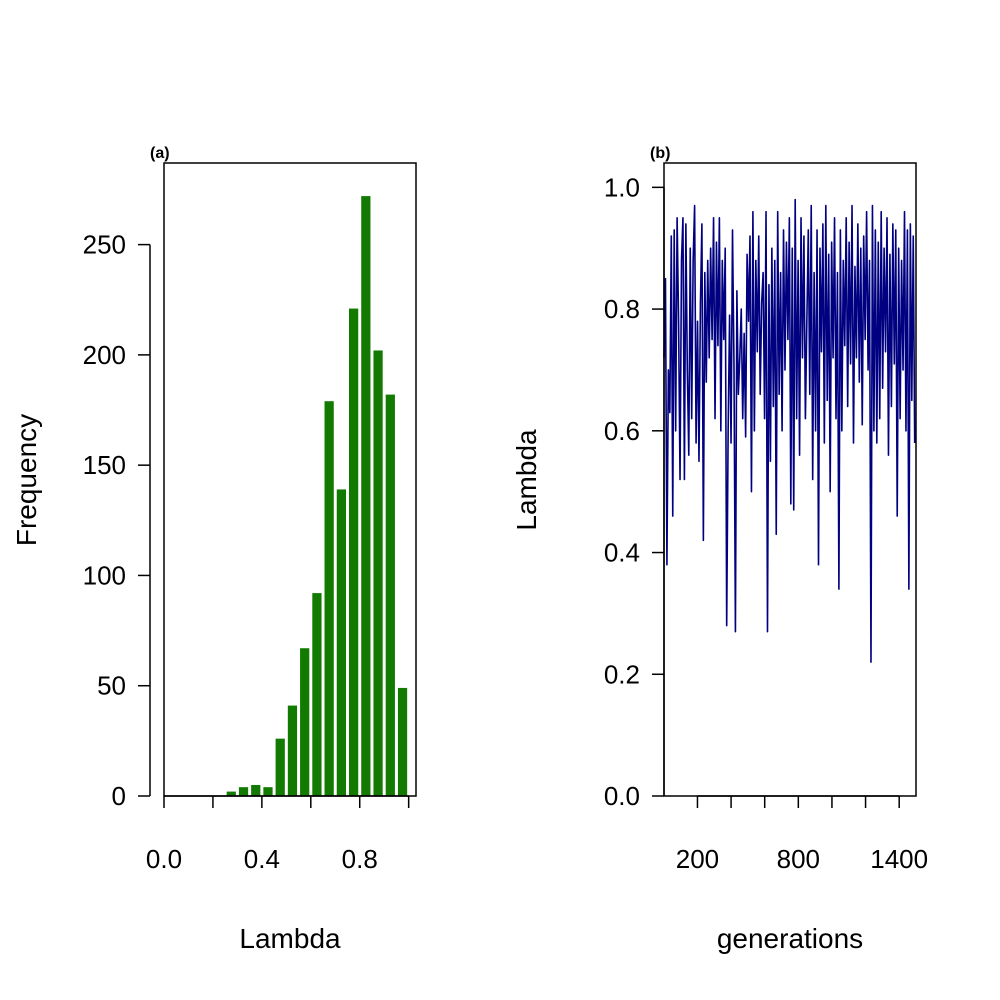 The width and height of the screenshot is (1000, 1000). I want to click on y-tick-label: 150, so click(104, 465).